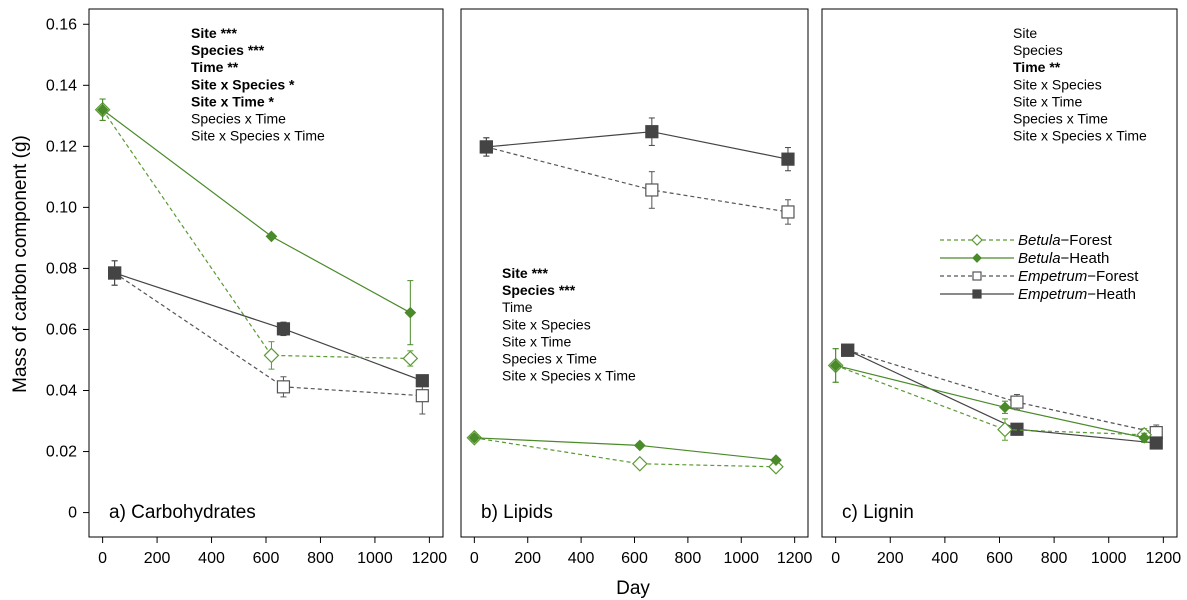 The width and height of the screenshot is (1187, 600). Describe the element at coordinates (61, 391) in the screenshot. I see `y-tick-label: 0.04` at that location.